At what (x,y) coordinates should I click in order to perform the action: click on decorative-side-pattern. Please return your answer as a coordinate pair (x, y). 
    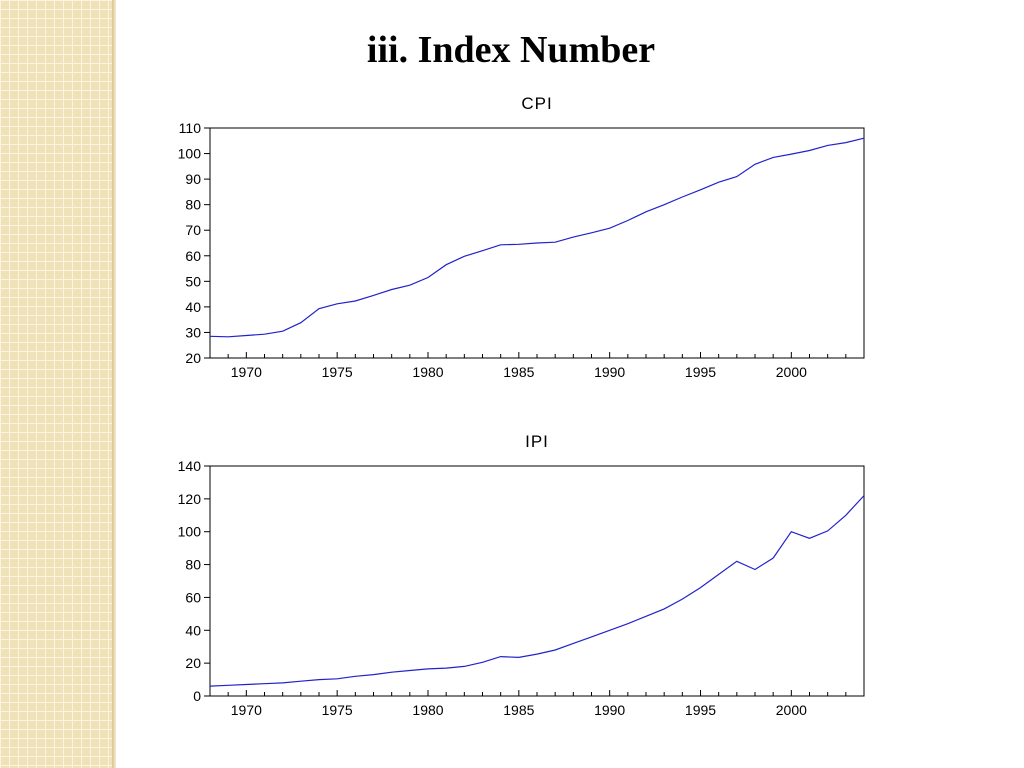
    Looking at the image, I should click on (56, 384).